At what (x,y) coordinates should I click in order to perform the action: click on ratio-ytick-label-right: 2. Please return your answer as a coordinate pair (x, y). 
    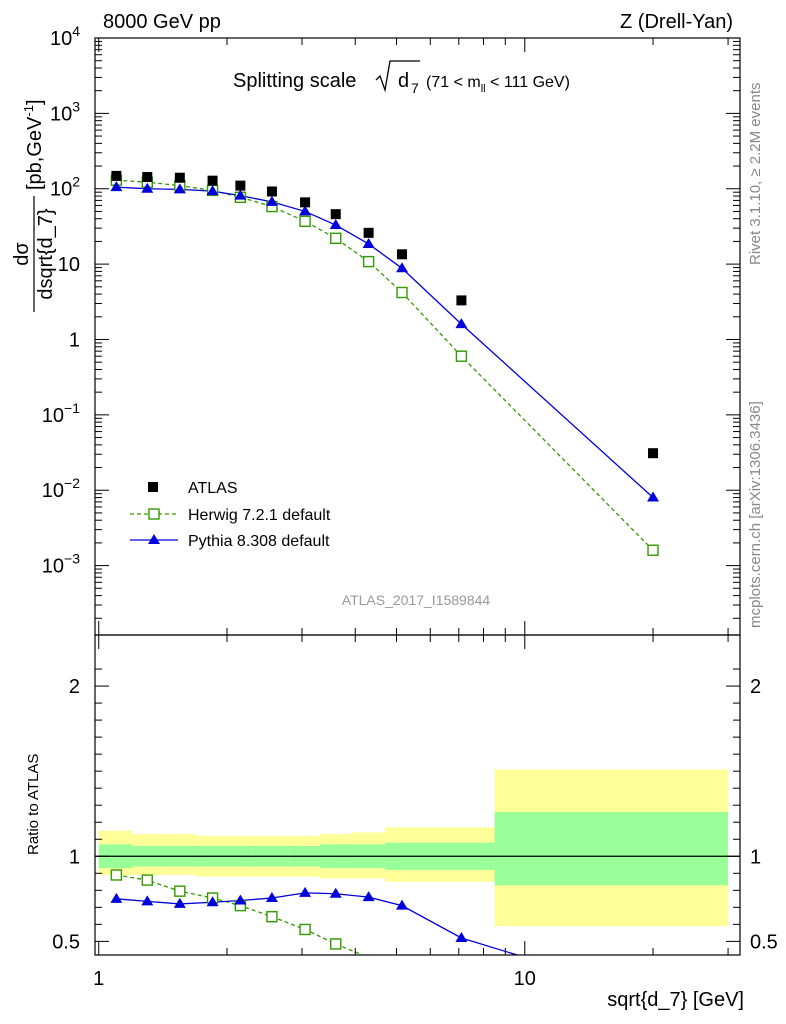
    Looking at the image, I should click on (755, 687).